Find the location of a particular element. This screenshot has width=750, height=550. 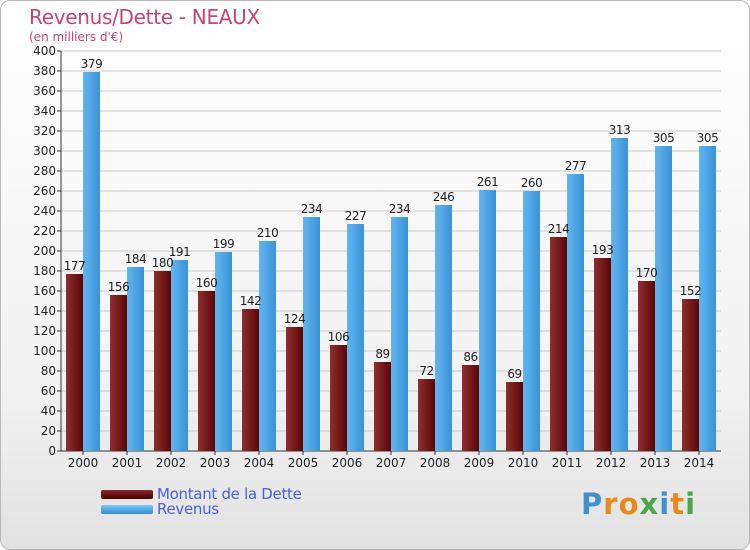

x-tick-label: 2002 is located at coordinates (171, 463).